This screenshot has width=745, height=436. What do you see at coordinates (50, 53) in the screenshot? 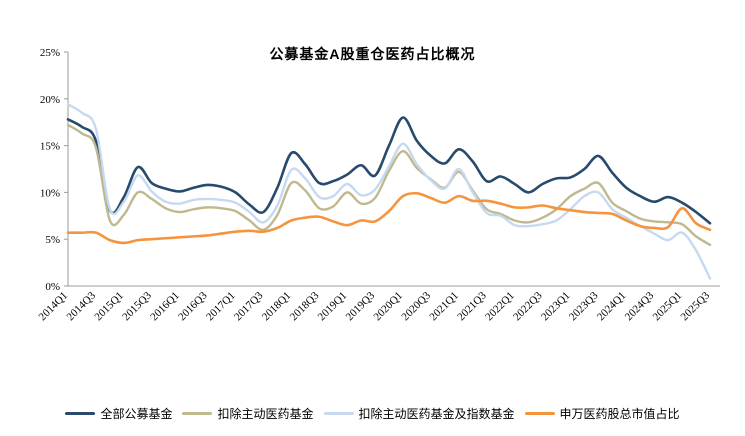
I see `y-tick-label: 25%` at bounding box center [50, 53].